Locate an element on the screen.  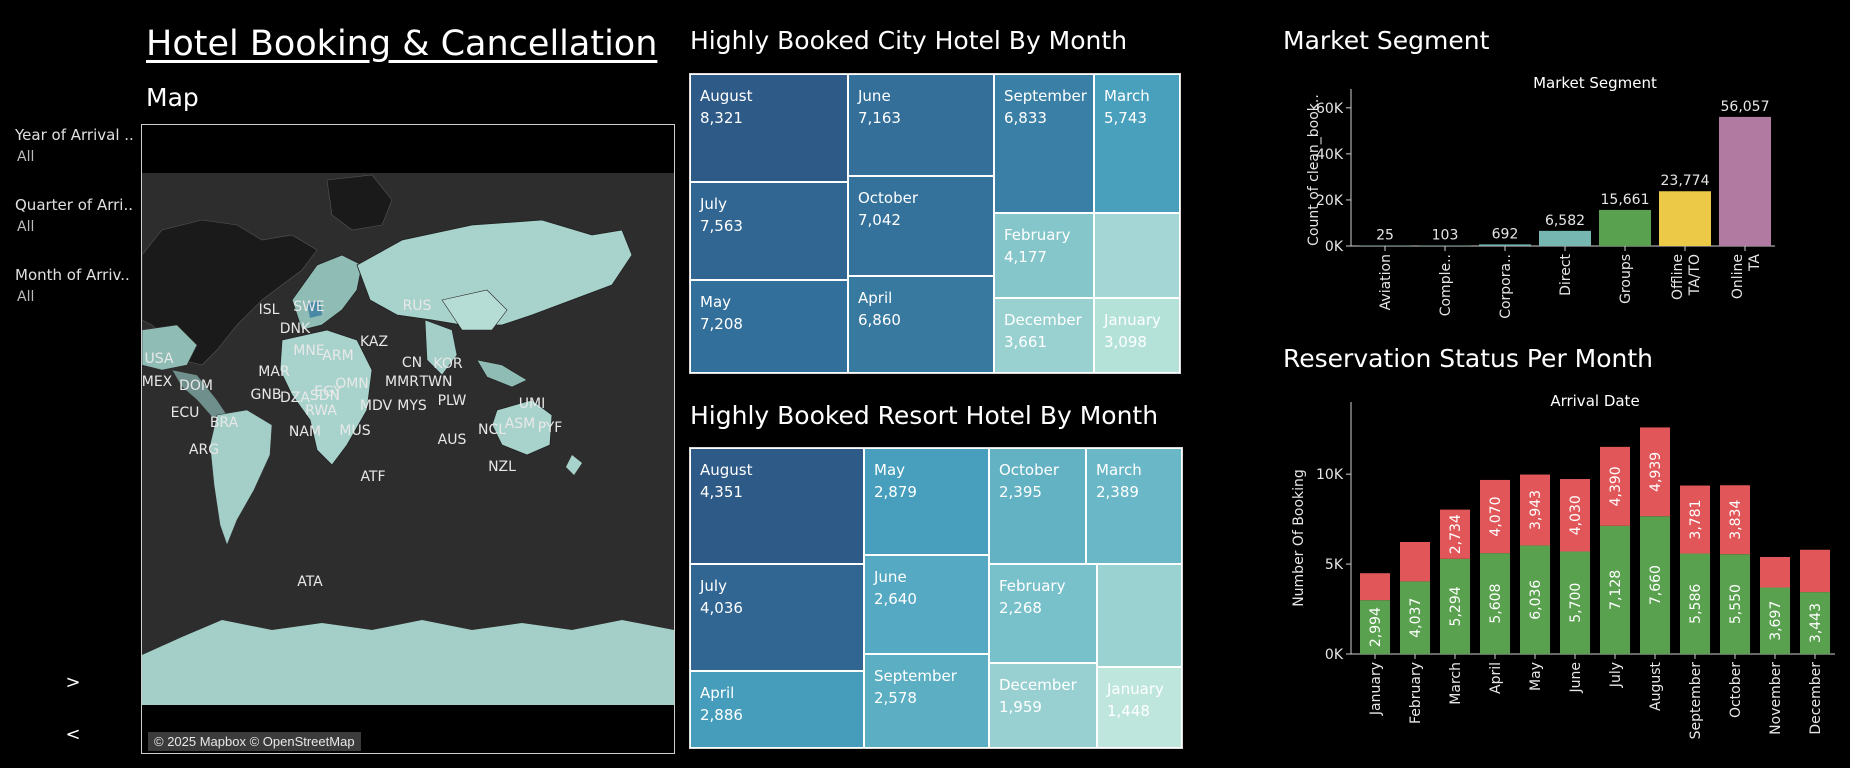
tile-month: December is located at coordinates (1043, 320).